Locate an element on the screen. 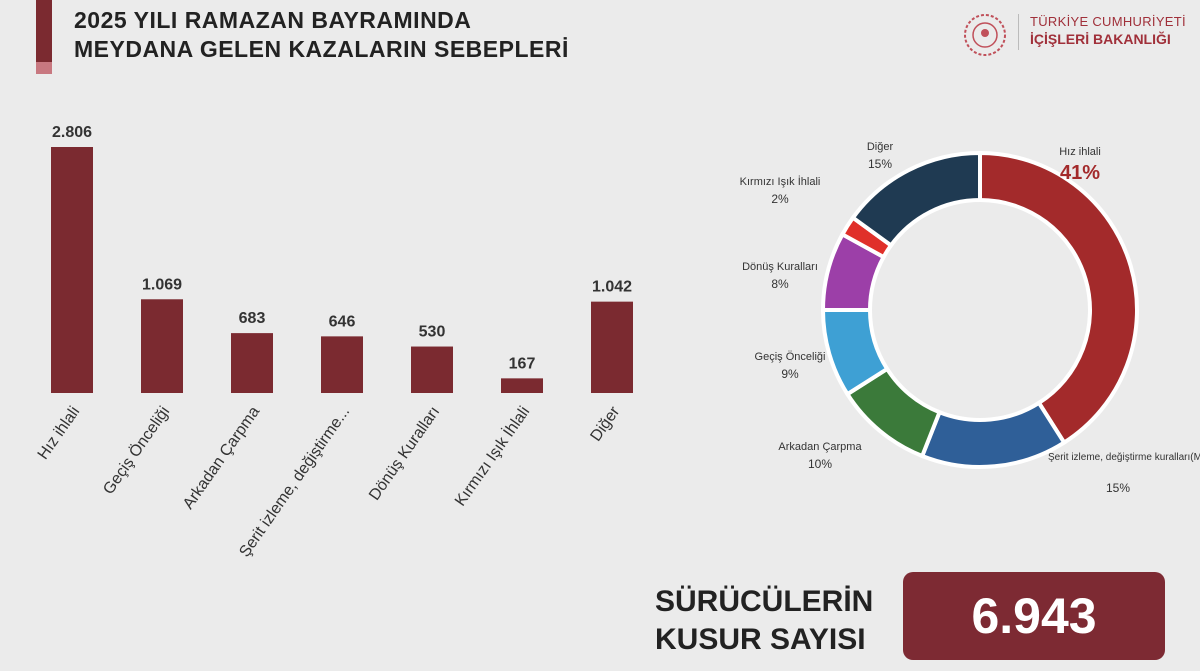 This screenshot has width=1200, height=671. ministry-seal-icon is located at coordinates (985, 35).